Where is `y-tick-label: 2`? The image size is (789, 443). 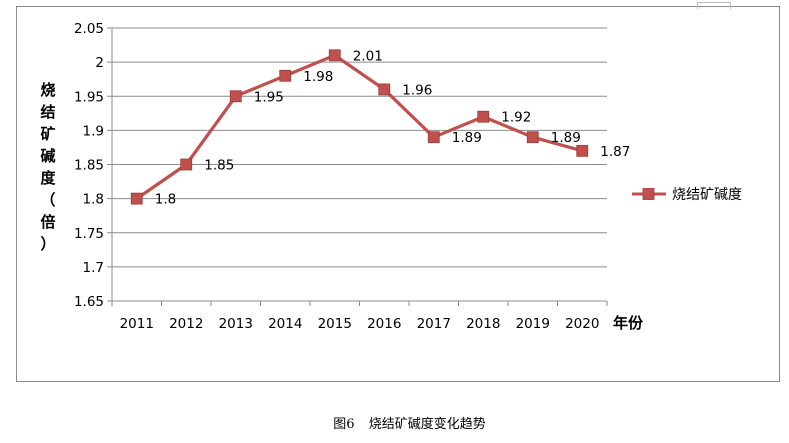
y-tick-label: 2 is located at coordinates (99, 63).